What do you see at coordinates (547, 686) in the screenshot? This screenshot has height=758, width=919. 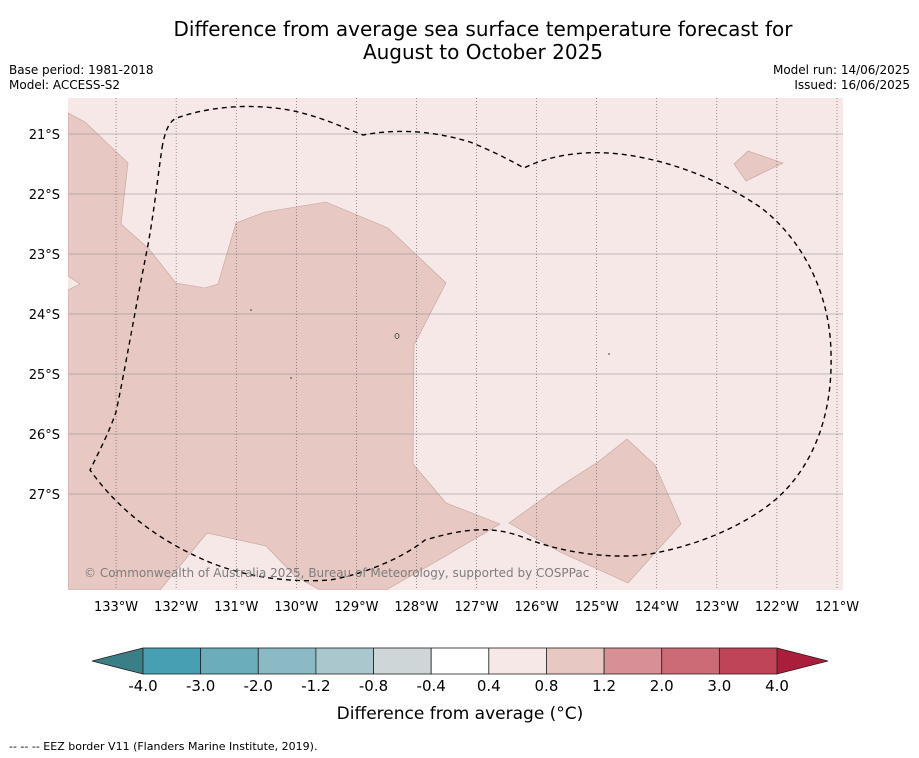 I see `colorbar-tick-label: 0.8` at bounding box center [547, 686].